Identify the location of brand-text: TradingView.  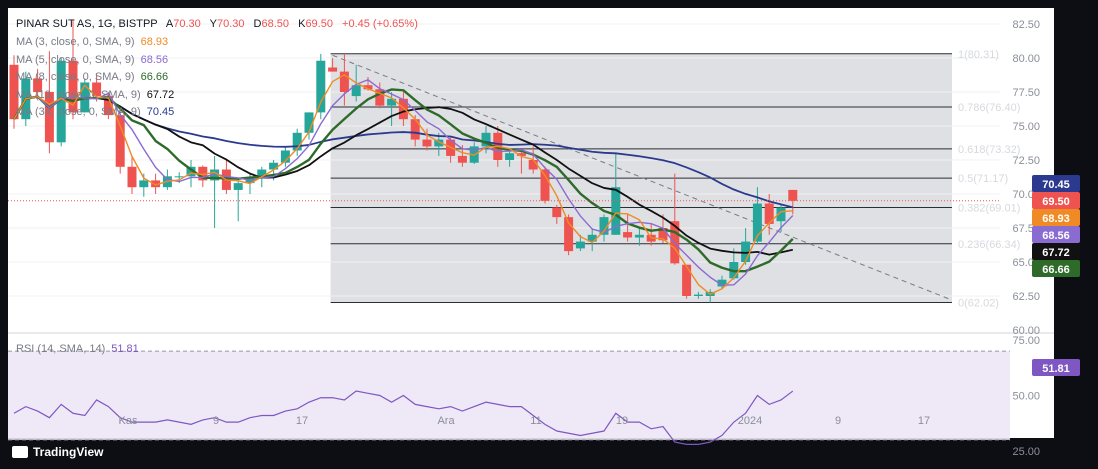
(68, 452).